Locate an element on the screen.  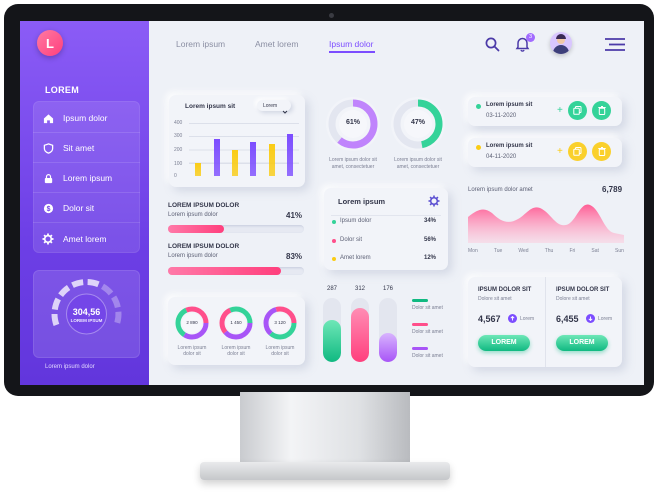
bell-icon is located at coordinates (522, 46).